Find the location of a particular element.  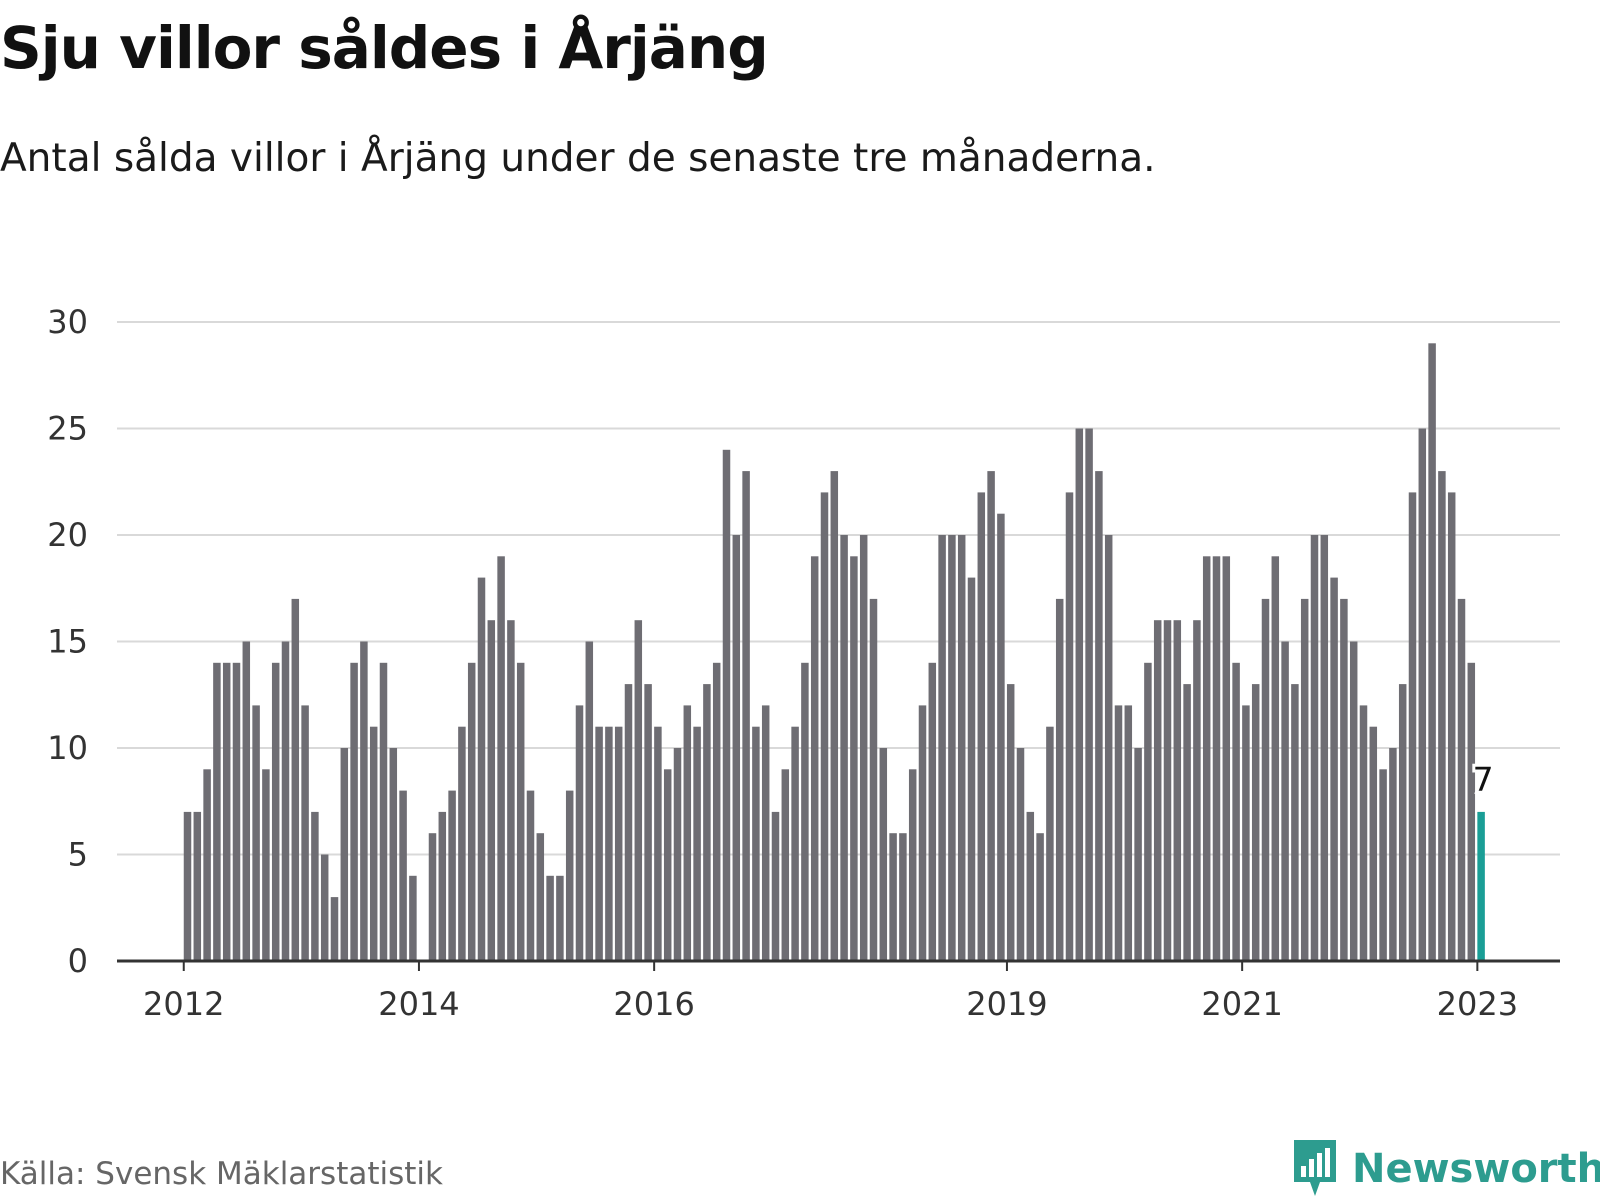

x-tick-label: 2016 is located at coordinates (653, 1004).